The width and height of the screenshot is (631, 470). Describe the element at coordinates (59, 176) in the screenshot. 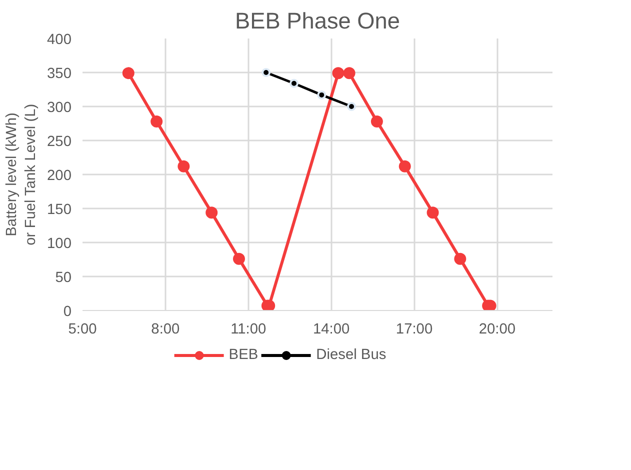

I see `y-tick-label: 200` at that location.